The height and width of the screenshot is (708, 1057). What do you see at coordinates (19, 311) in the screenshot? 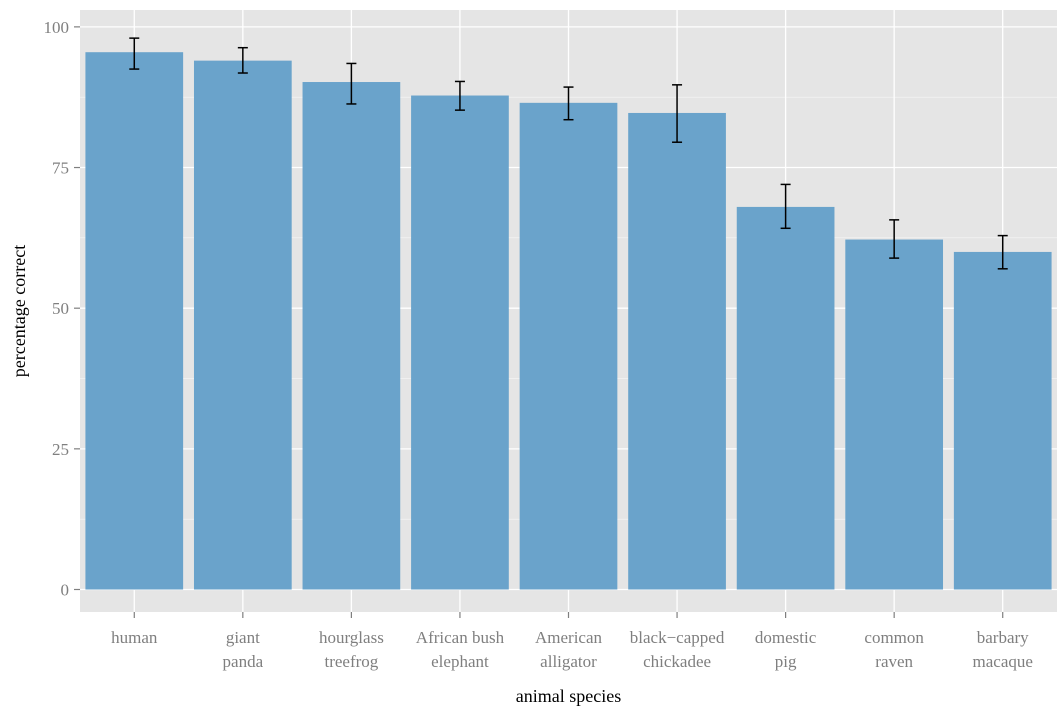
I see `y-axis-title: percentage correct` at bounding box center [19, 311].